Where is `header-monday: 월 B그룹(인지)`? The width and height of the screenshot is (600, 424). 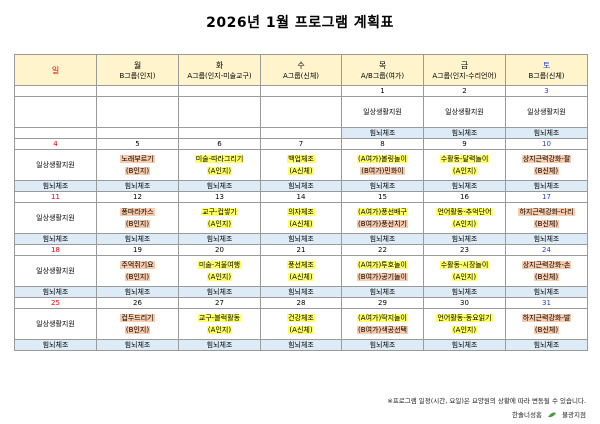 header-monday: 월 B그룹(인지) is located at coordinates (137, 70).